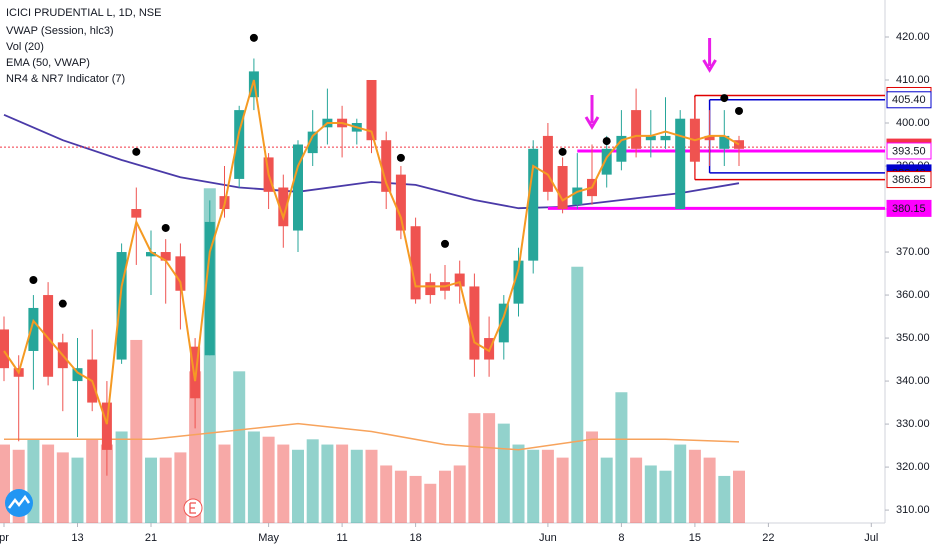 The image size is (932, 550). Describe the element at coordinates (60, 31) in the screenshot. I see `legend-entry: VWAP (Session, hlc3)` at that location.